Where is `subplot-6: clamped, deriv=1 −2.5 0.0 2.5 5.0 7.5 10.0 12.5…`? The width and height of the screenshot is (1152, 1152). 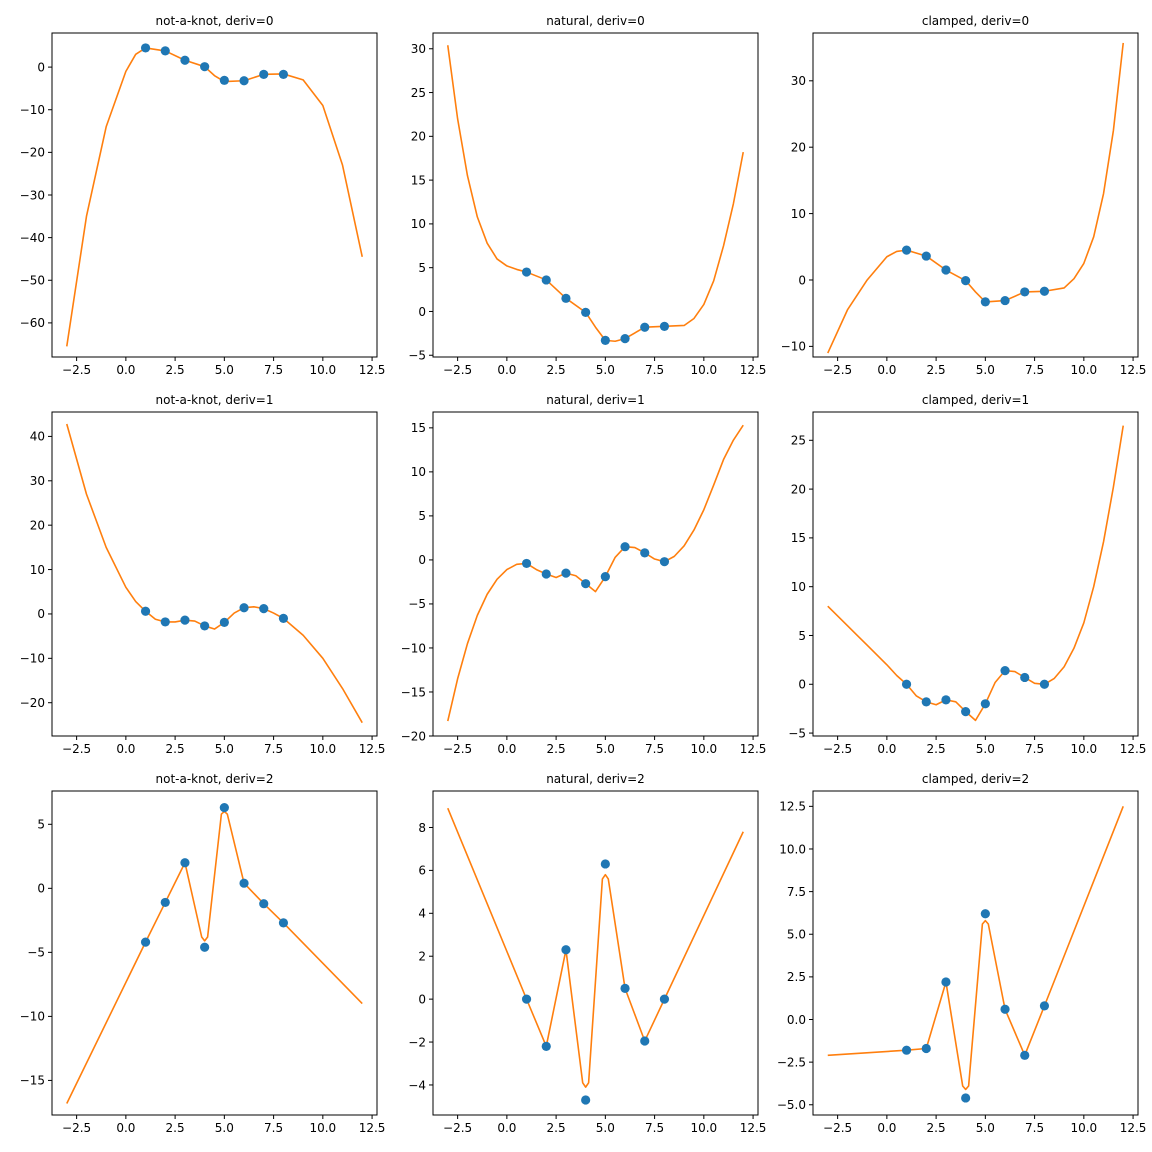
subplot-6: clamped, deriv=1 −2.5 0.0 2.5 5.0 7.5 10.0 12.5… is located at coordinates (967, 574).